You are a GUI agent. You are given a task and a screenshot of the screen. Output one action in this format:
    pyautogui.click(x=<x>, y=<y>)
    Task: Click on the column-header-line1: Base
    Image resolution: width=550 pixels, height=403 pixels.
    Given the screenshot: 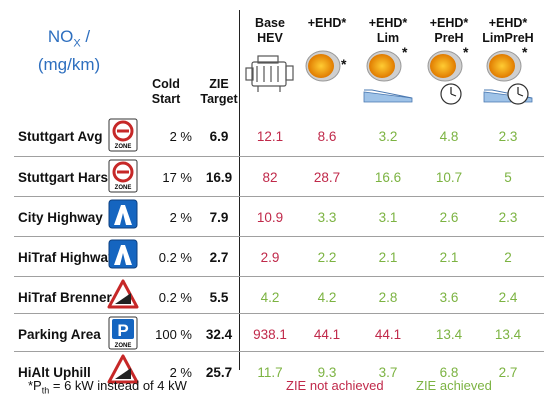 What is the action you would take?
    pyautogui.click(x=270, y=23)
    